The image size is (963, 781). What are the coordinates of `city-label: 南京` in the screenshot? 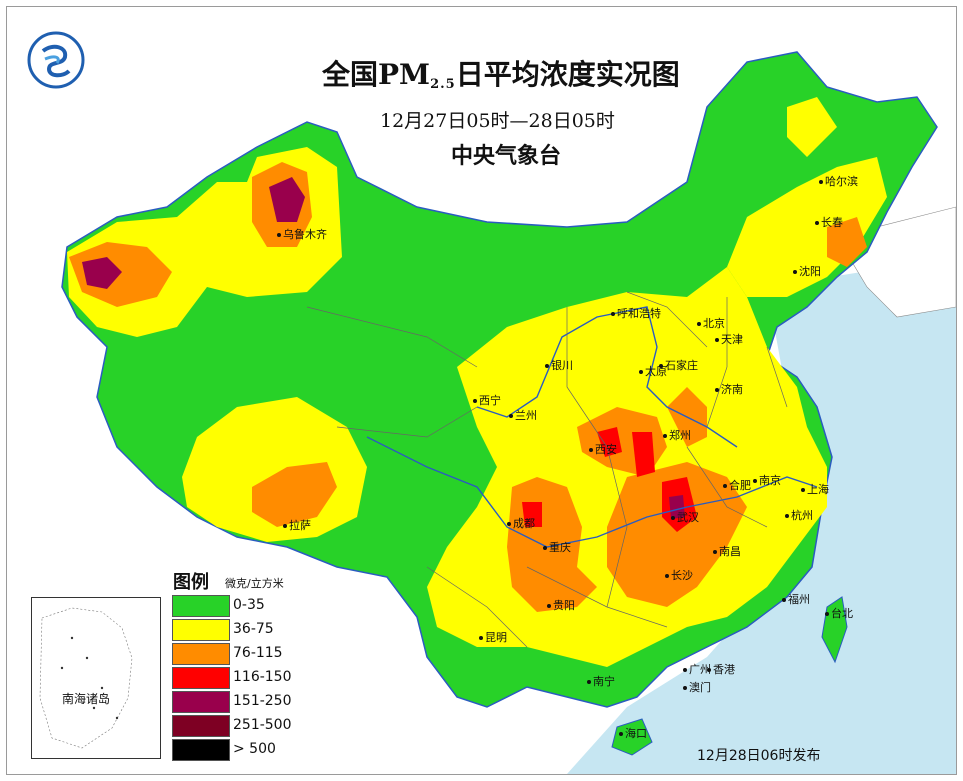 It's located at (767, 480).